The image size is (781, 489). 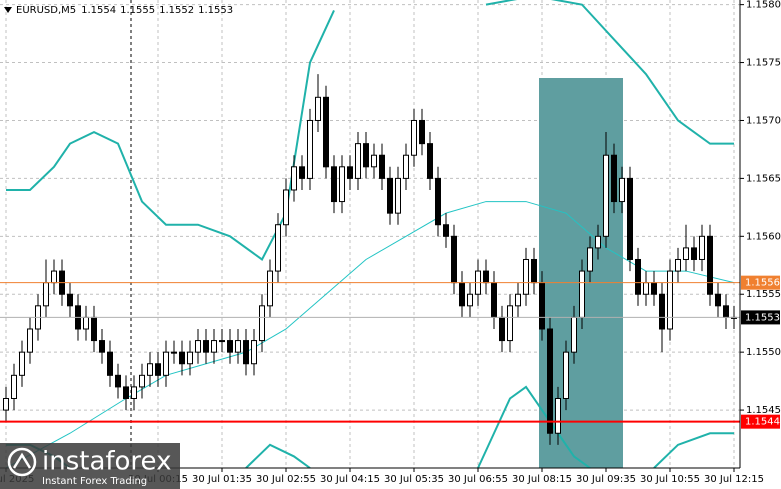 What do you see at coordinates (670, 479) in the screenshot?
I see `x-tick-label: 30 Jul 10:55` at bounding box center [670, 479].